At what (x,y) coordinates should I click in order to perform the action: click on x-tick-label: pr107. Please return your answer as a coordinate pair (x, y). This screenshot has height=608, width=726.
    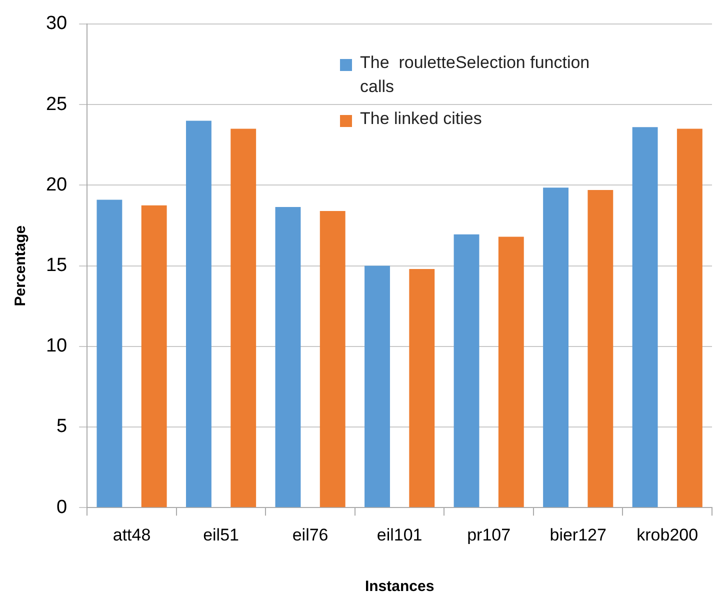
    Looking at the image, I should click on (489, 534).